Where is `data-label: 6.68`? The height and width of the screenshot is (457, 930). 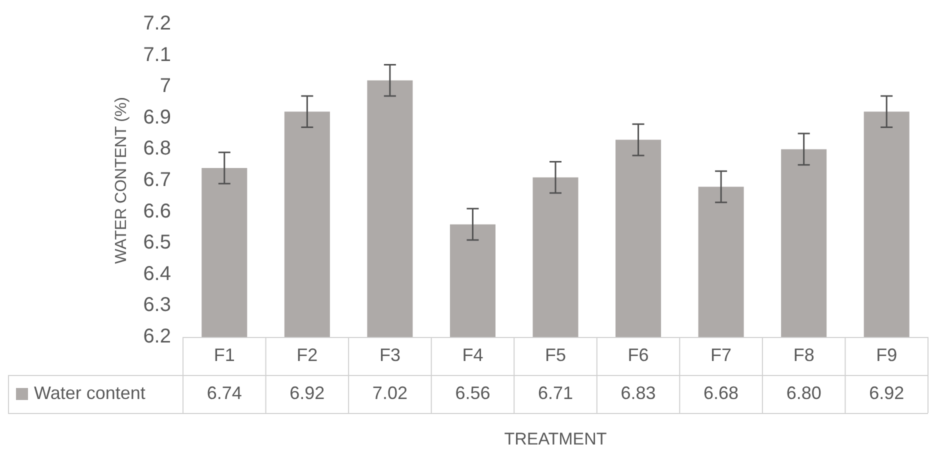 data-label: 6.68 is located at coordinates (721, 392).